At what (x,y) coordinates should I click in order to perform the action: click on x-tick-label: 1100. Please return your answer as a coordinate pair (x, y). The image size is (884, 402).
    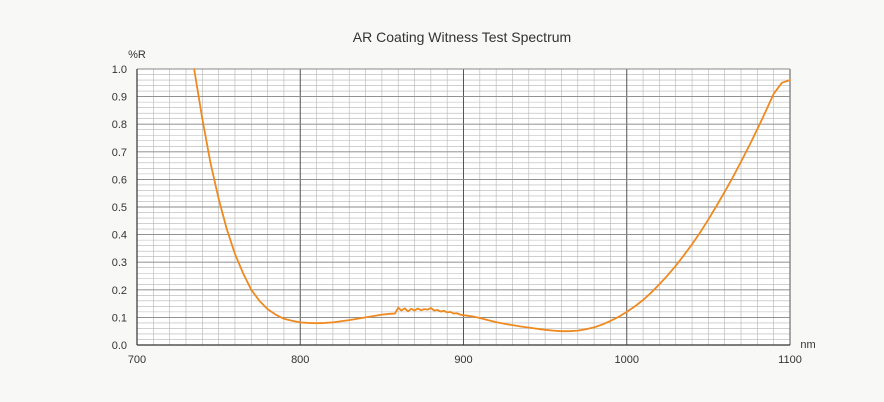
    Looking at the image, I should click on (790, 360).